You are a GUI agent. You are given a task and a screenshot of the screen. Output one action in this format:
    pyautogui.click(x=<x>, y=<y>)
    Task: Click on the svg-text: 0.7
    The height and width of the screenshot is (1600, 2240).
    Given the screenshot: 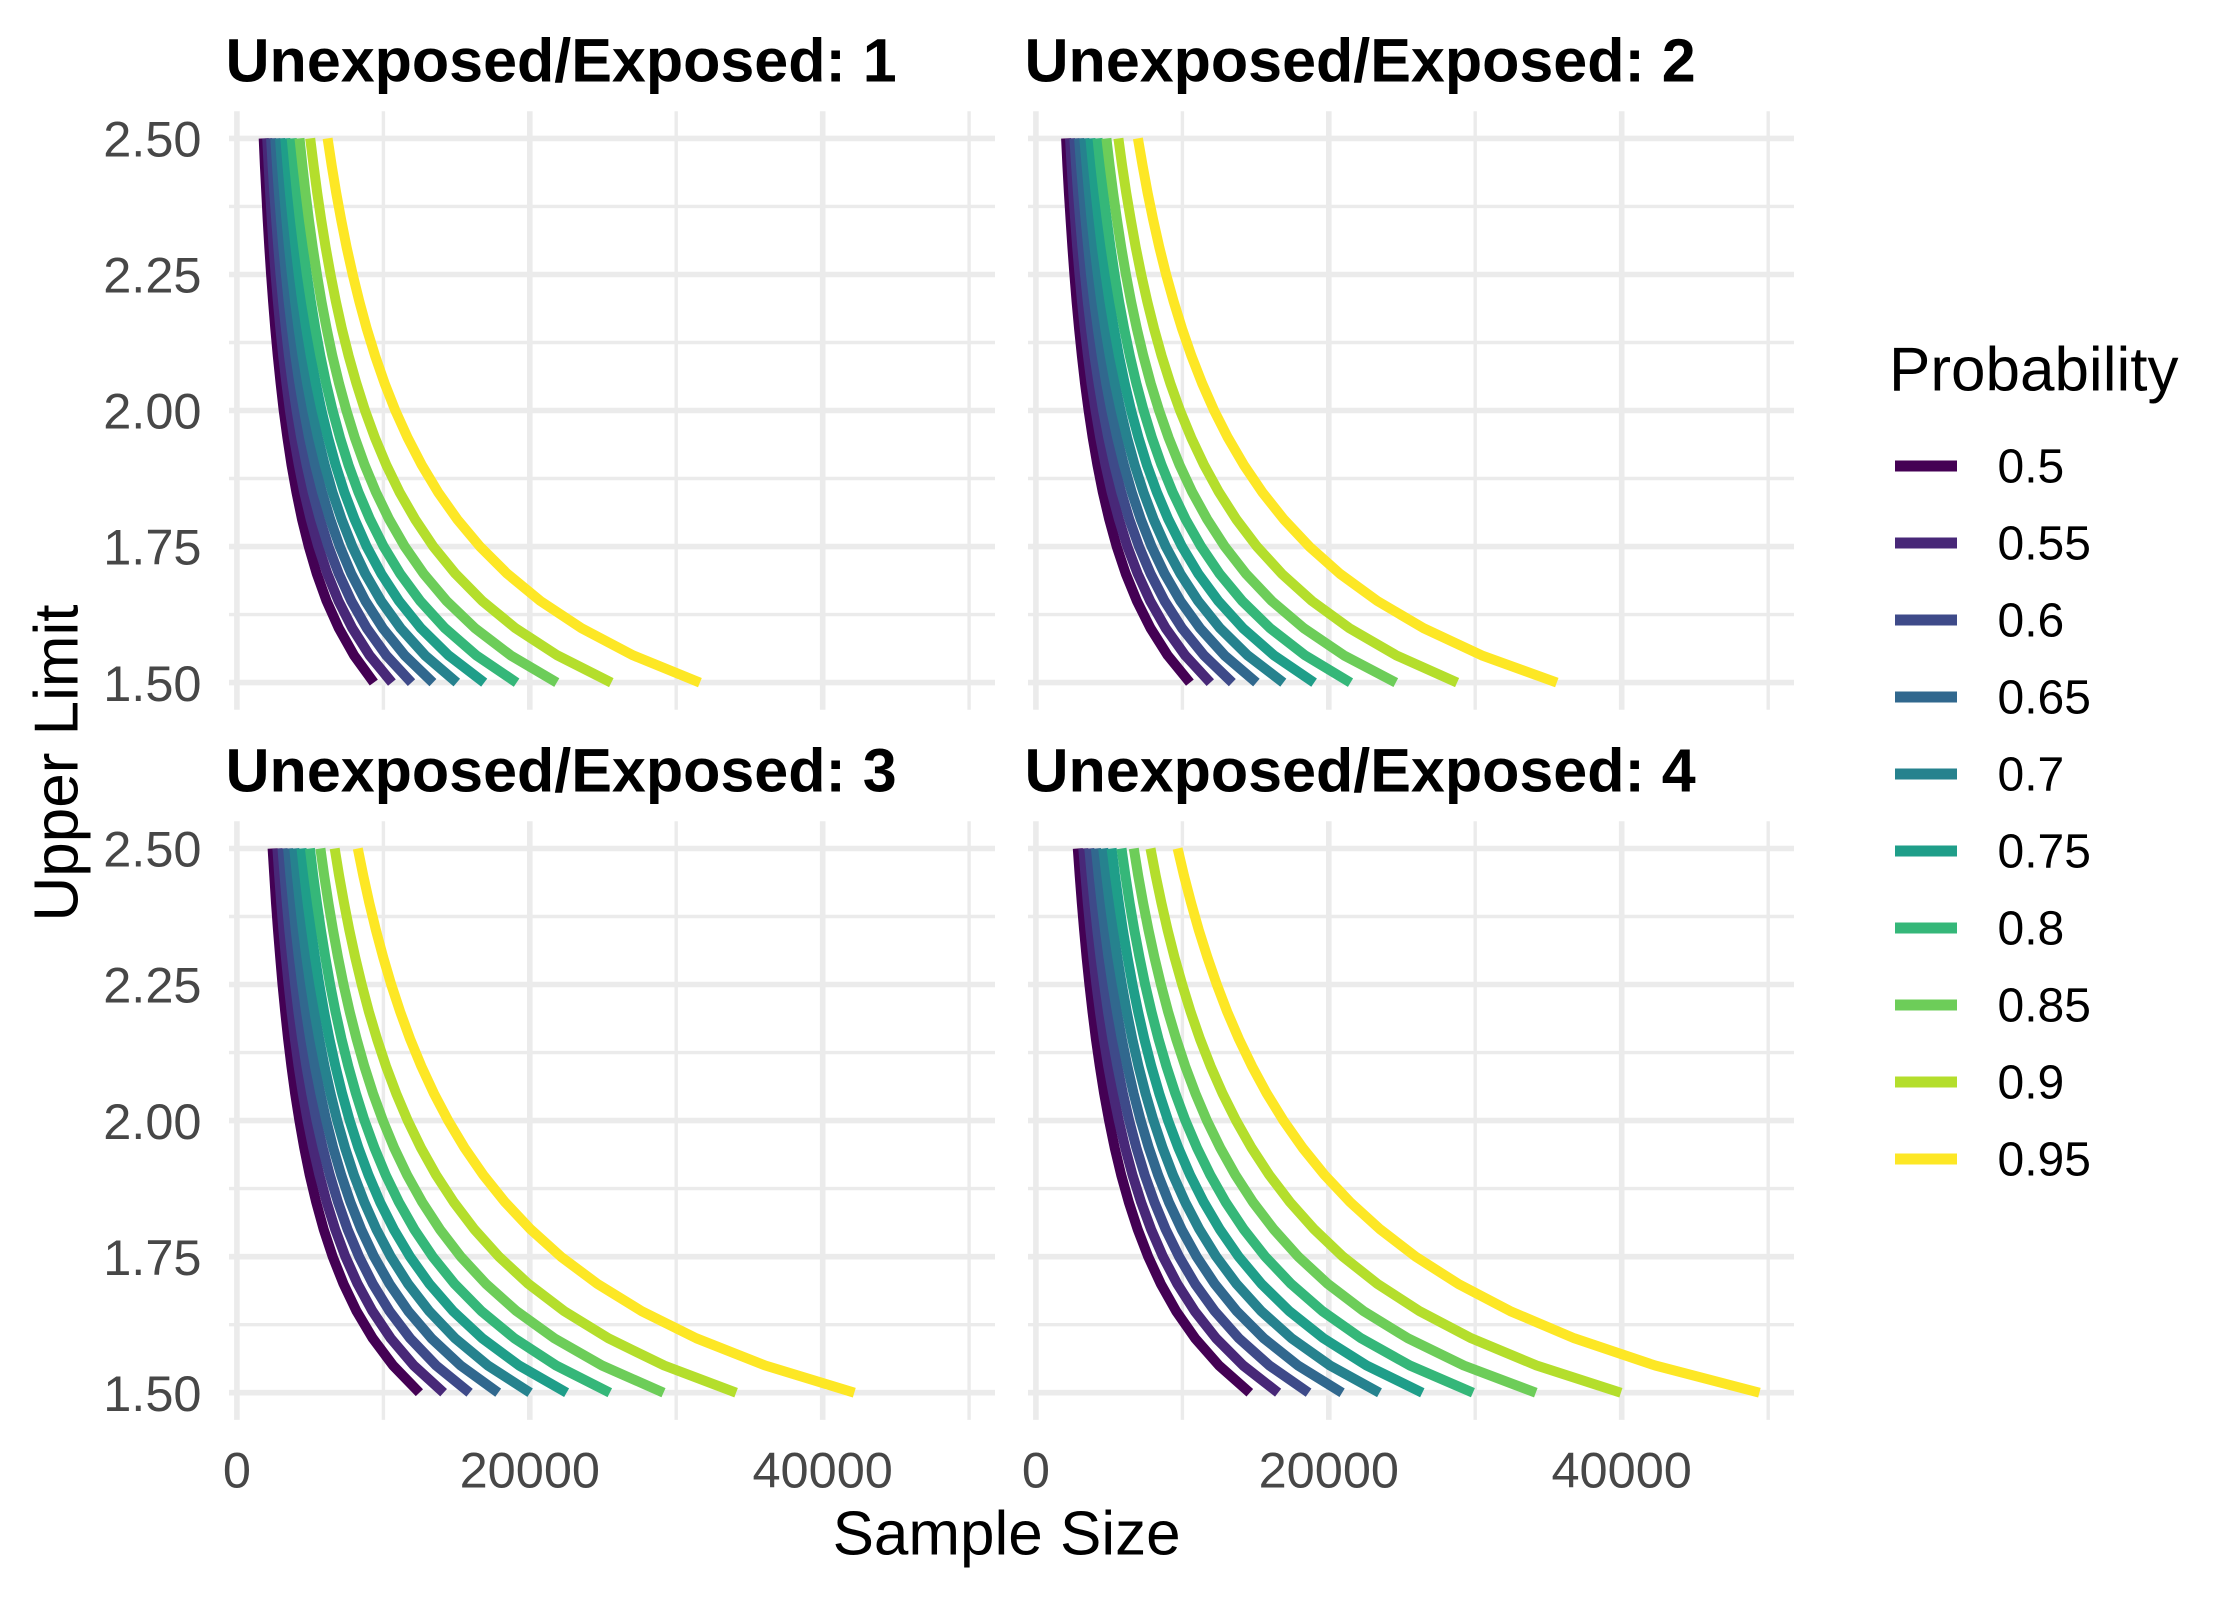 What is the action you would take?
    pyautogui.click(x=2031, y=775)
    